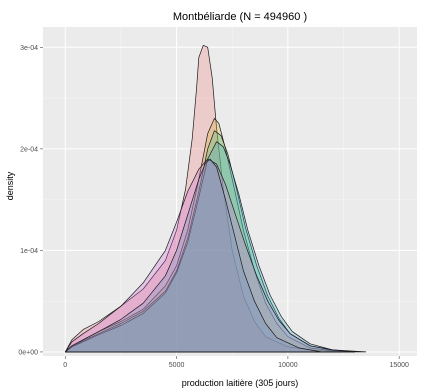 Image resolution: width=422 pixels, height=390 pixels. Describe the element at coordinates (29, 251) in the screenshot. I see `y-tick-label: 1e-04` at that location.